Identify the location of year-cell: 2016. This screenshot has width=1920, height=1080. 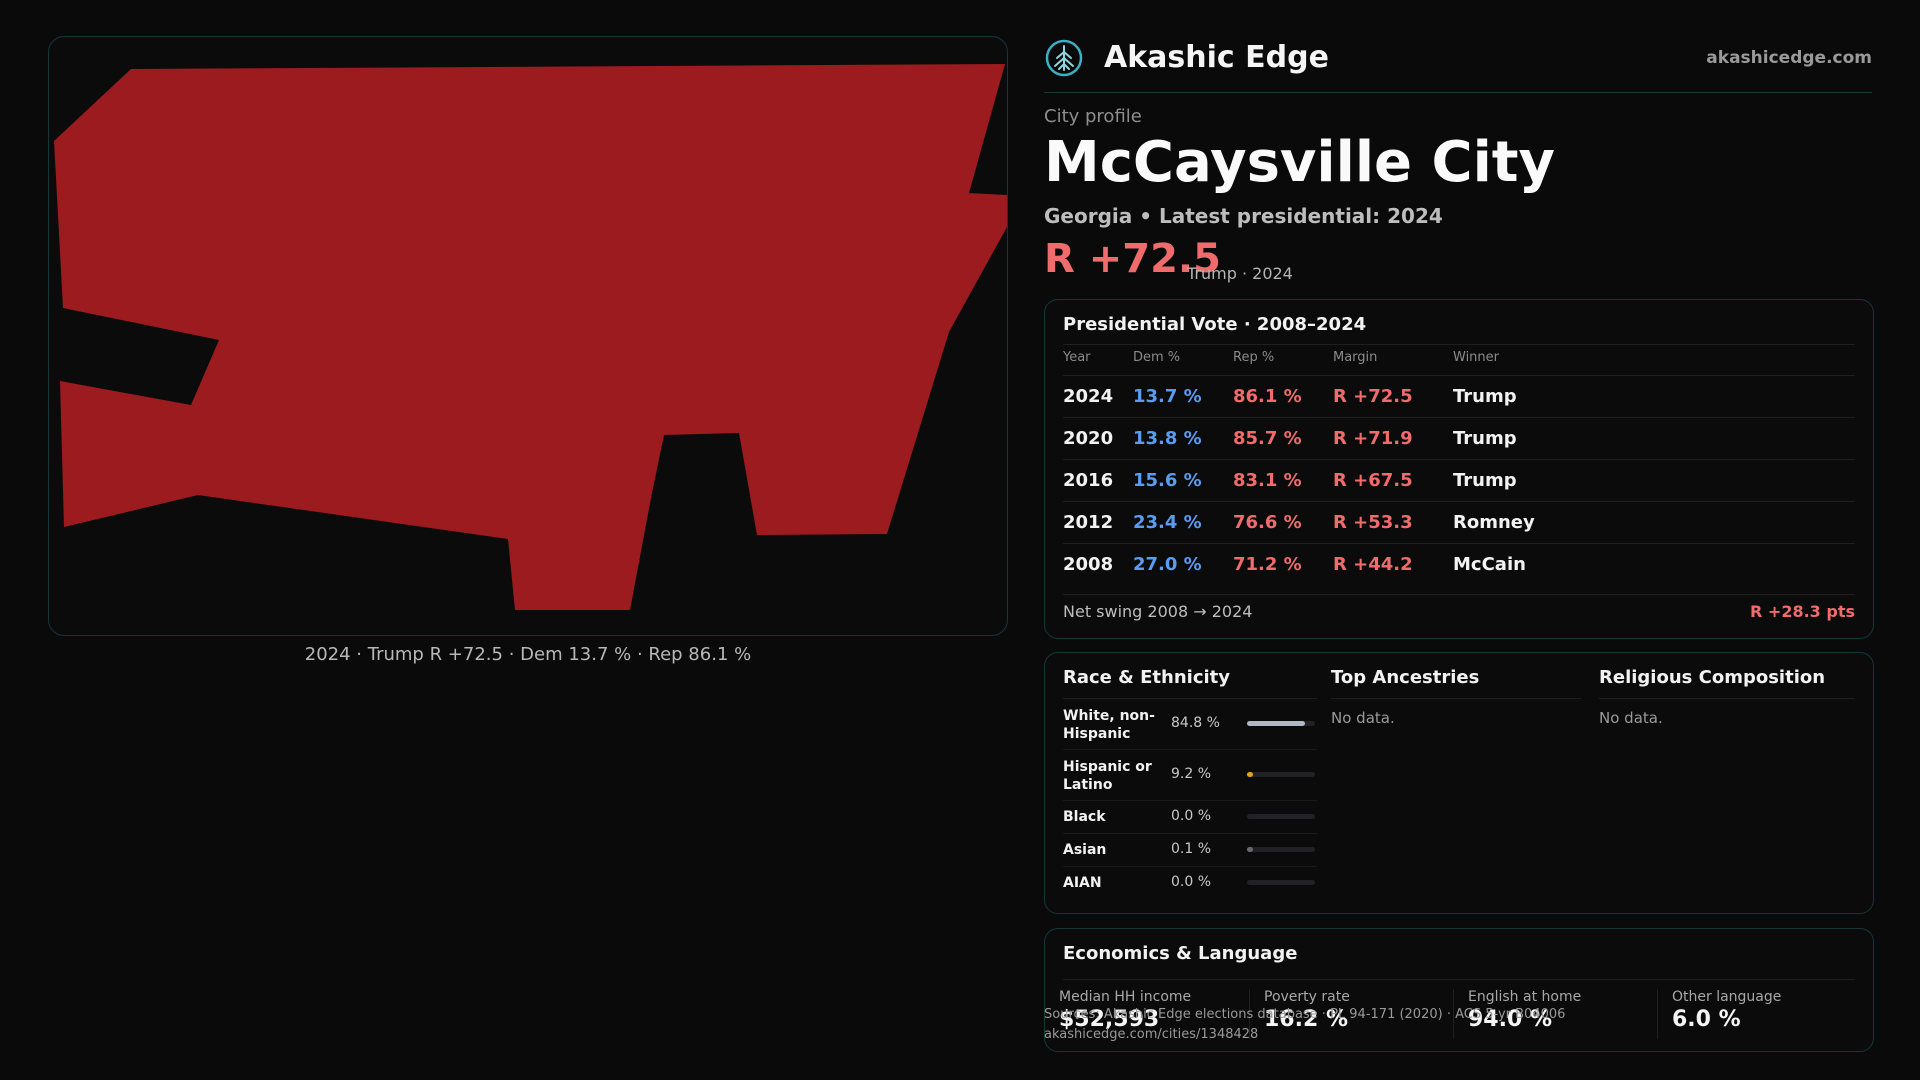
(1088, 480).